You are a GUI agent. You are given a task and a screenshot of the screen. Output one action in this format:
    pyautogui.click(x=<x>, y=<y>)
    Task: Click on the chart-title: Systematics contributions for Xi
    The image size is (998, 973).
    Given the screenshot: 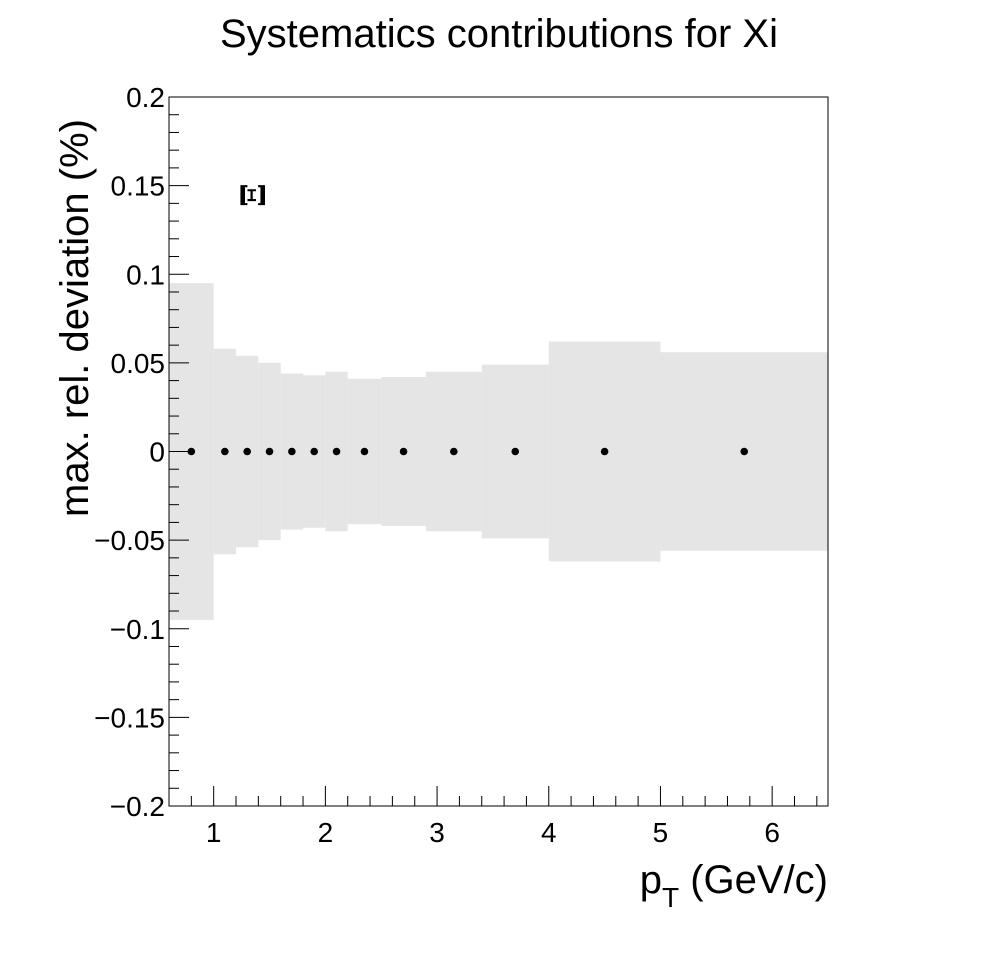 What is the action you would take?
    pyautogui.click(x=499, y=34)
    